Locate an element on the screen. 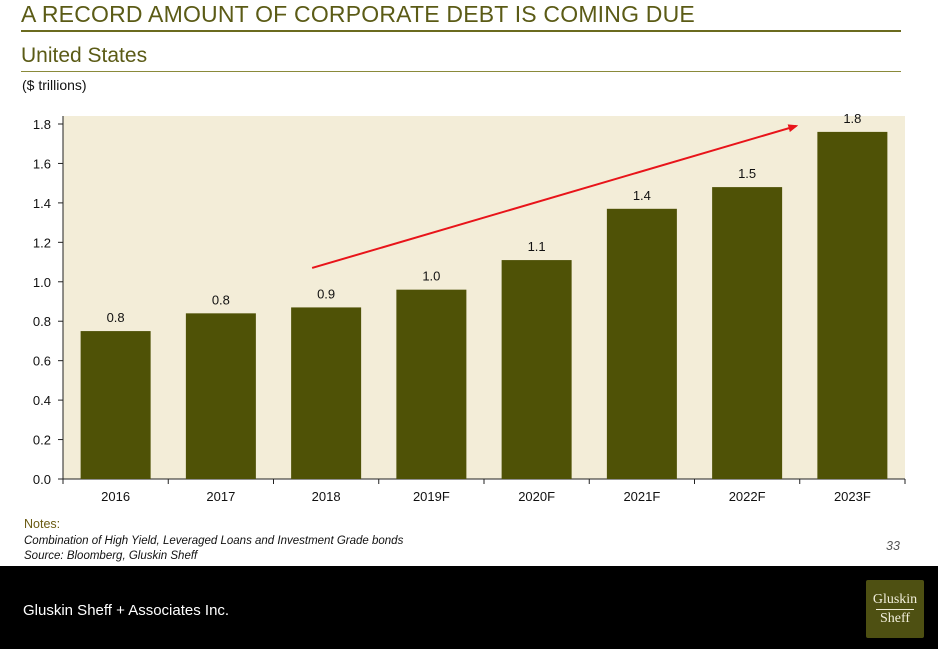  title-divider is located at coordinates (461, 31).